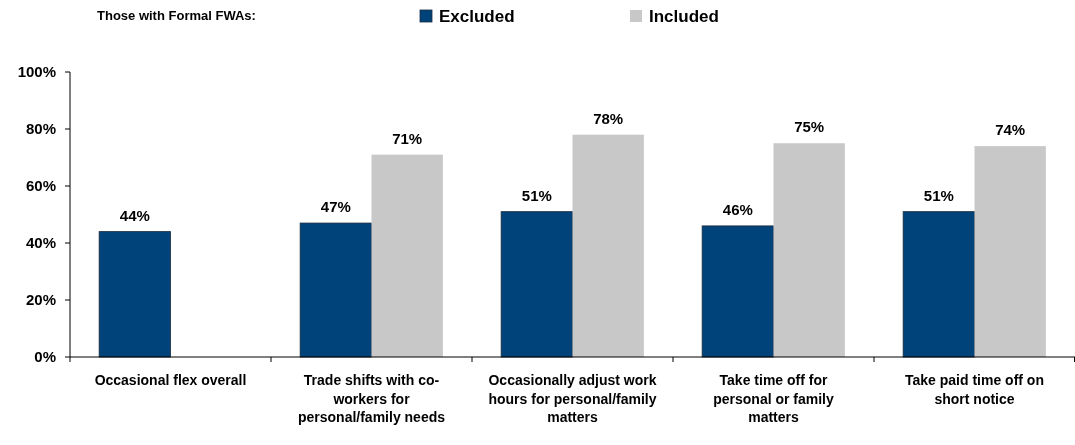 The height and width of the screenshot is (445, 1075). What do you see at coordinates (45, 357) in the screenshot?
I see `y-tick-label: 0%` at bounding box center [45, 357].